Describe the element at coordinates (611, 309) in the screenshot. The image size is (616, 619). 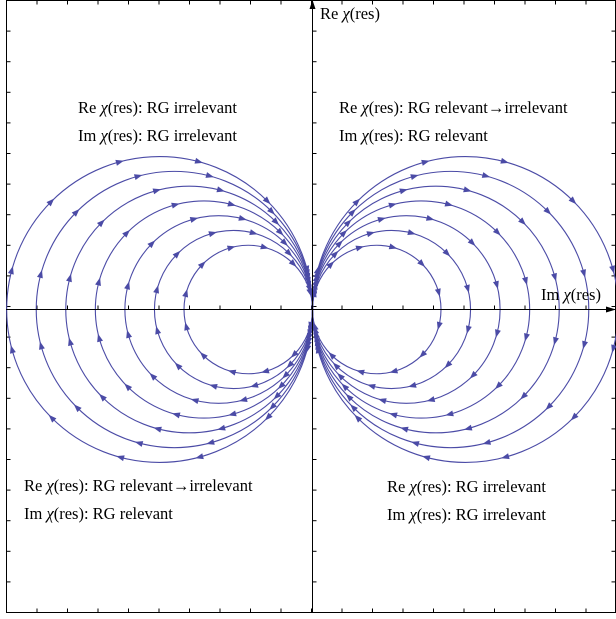
I see `x-axis-arrow` at that location.